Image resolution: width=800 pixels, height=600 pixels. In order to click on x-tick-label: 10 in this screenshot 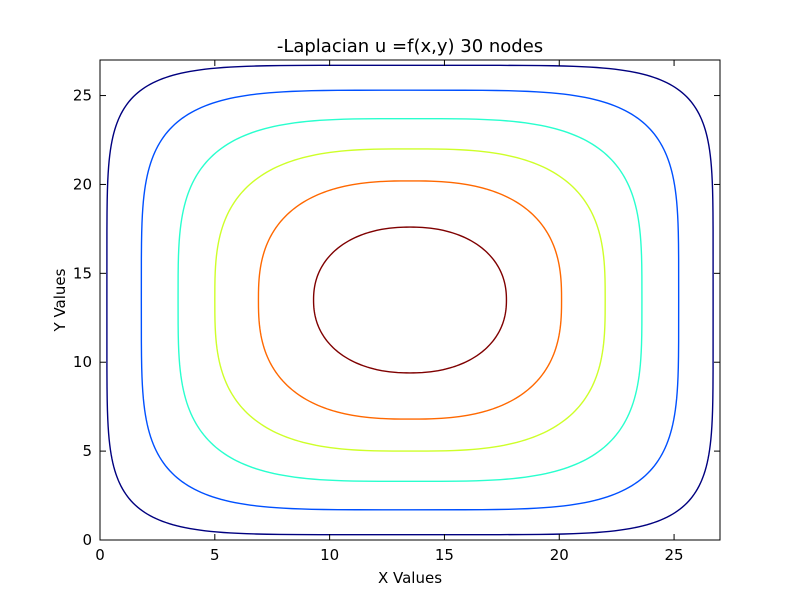, I will do `click(329, 555)`.